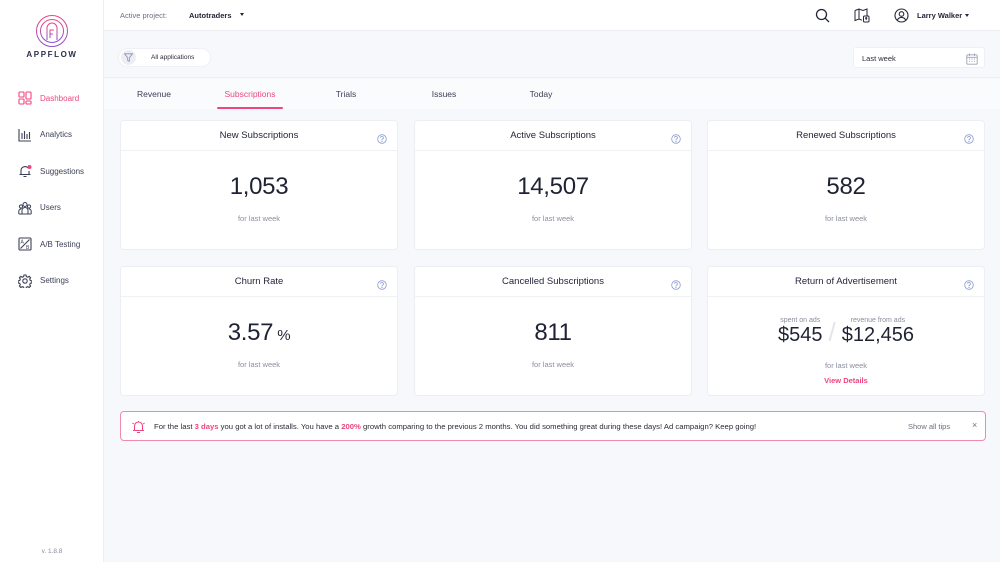  Describe the element at coordinates (28, 248) in the screenshot. I see `svg-text: B` at that location.